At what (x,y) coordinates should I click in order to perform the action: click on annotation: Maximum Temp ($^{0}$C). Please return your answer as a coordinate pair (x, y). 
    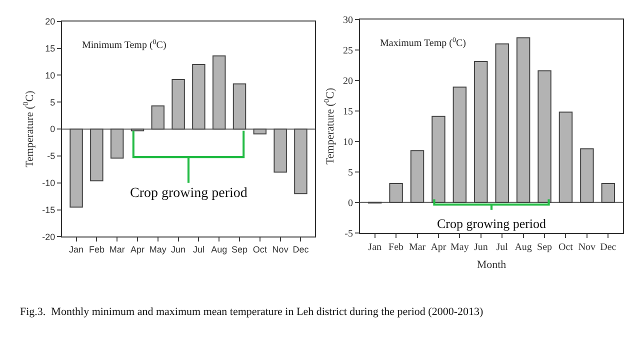
    Looking at the image, I should click on (423, 43).